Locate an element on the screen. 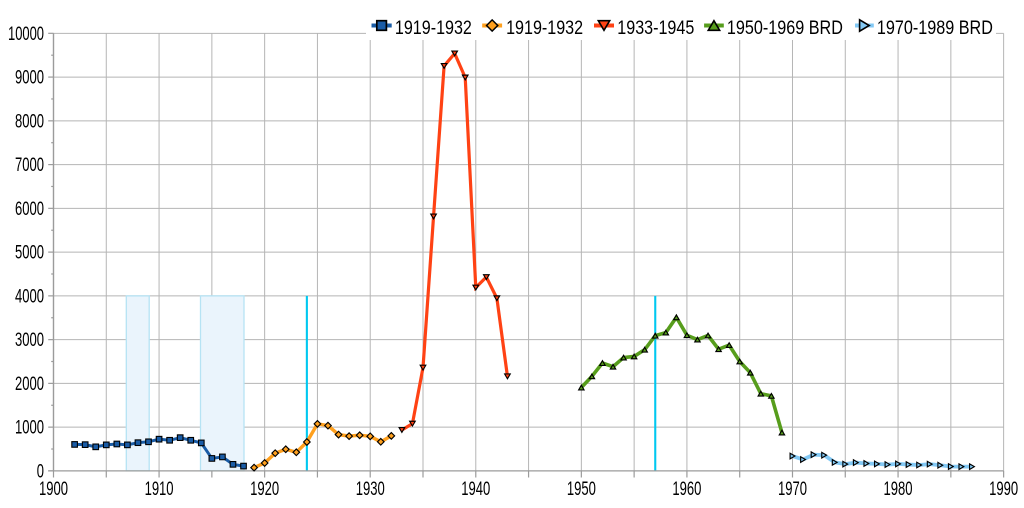  svg-text: 0 is located at coordinates (40, 472).